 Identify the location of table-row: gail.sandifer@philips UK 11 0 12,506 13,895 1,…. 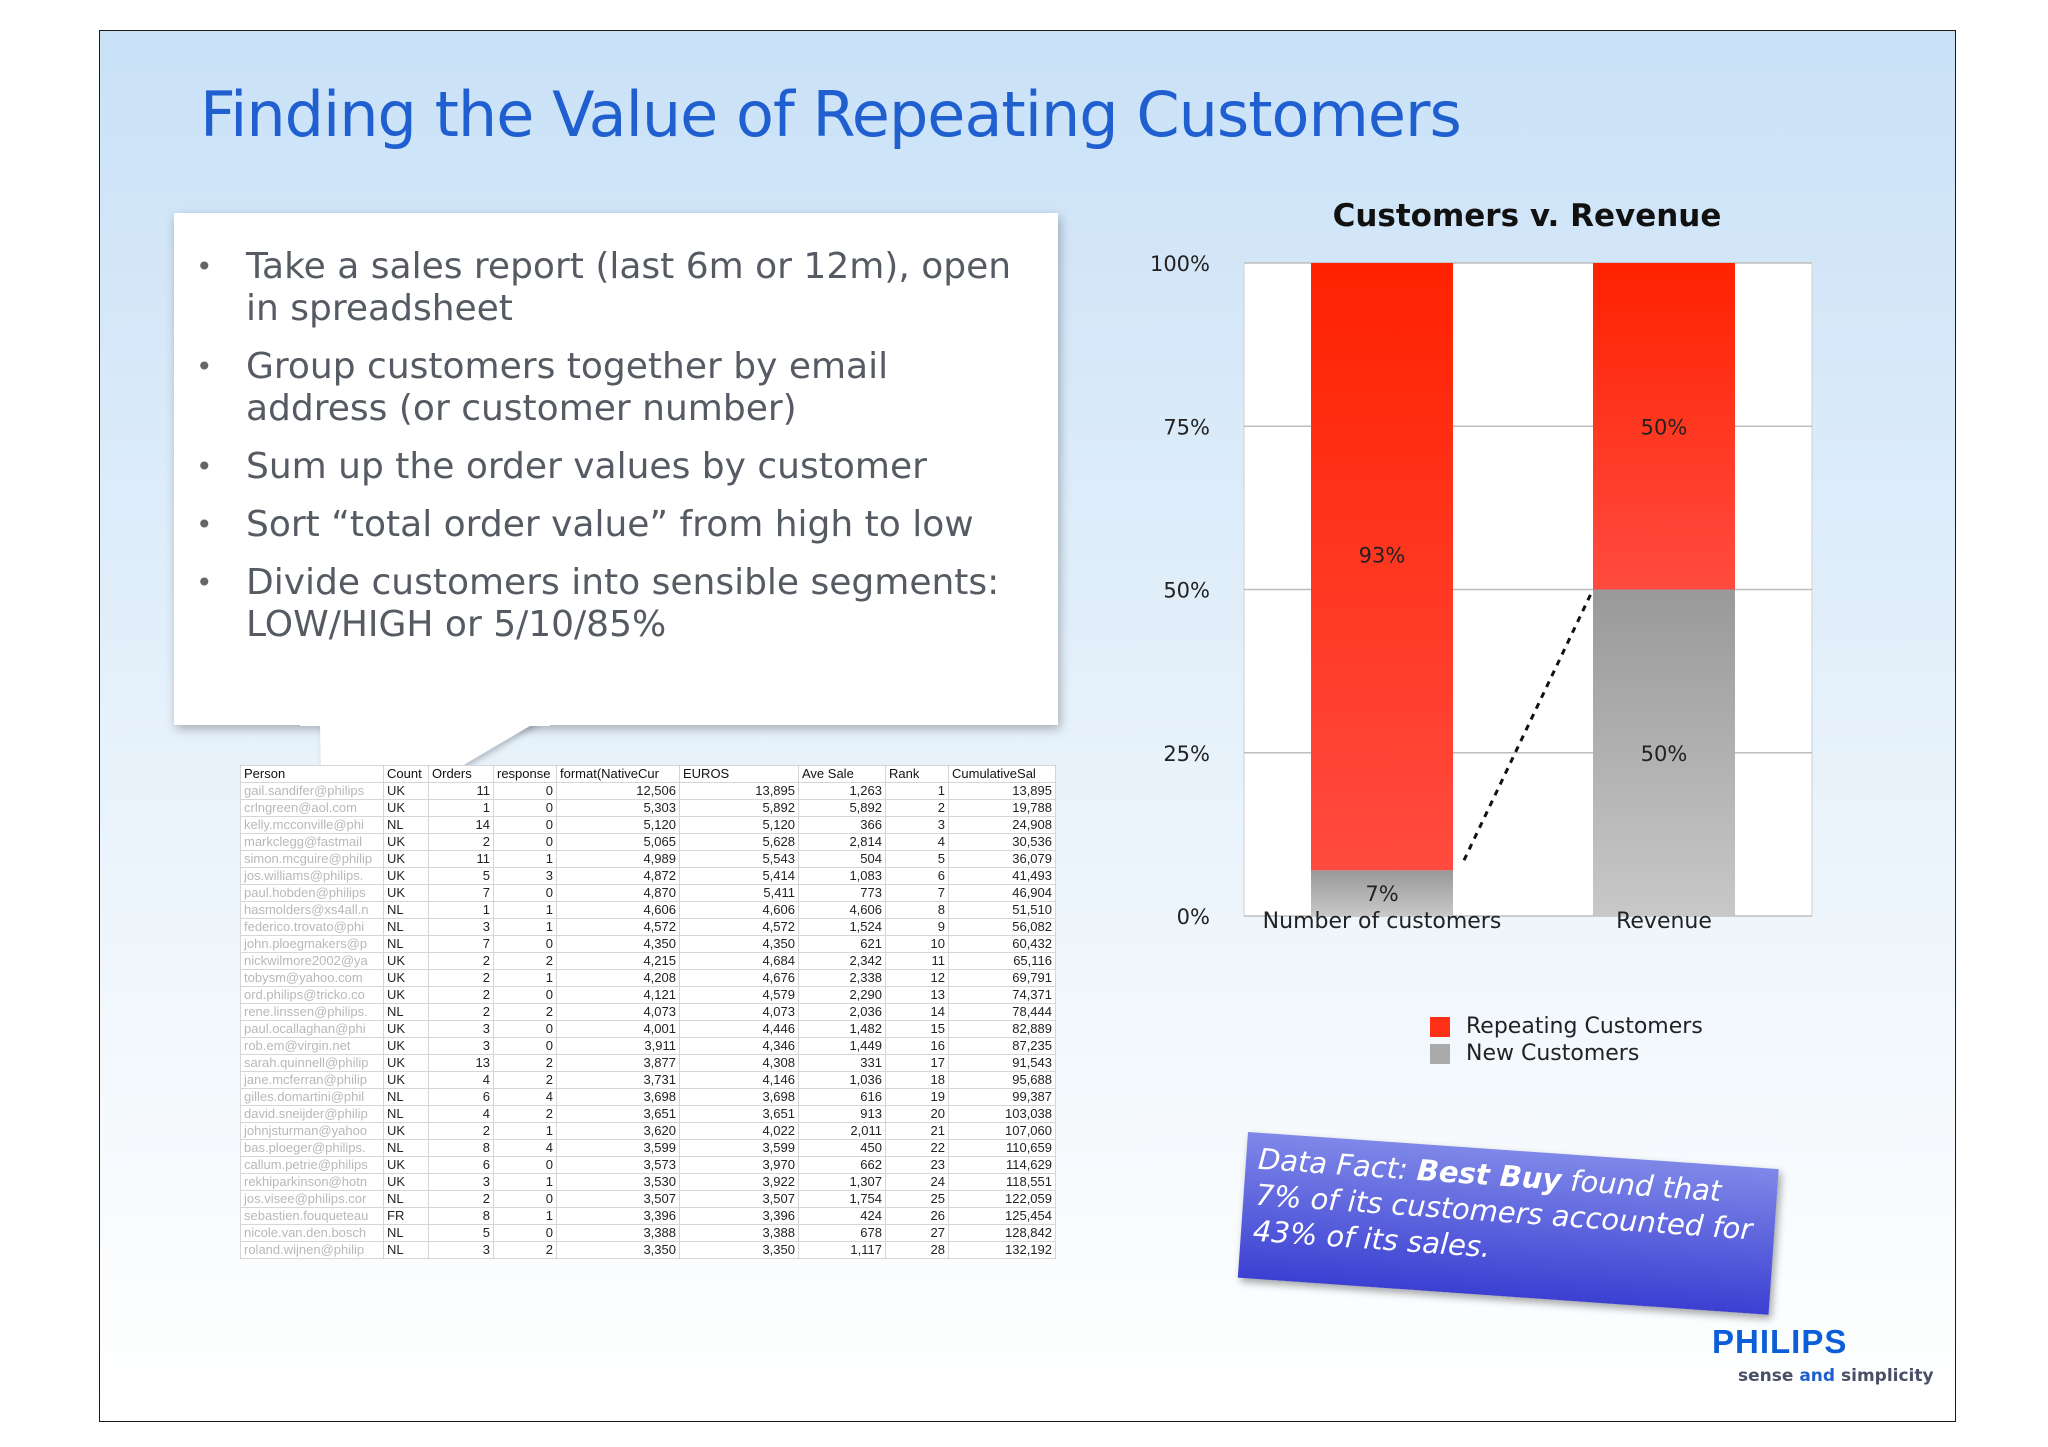
(648, 791).